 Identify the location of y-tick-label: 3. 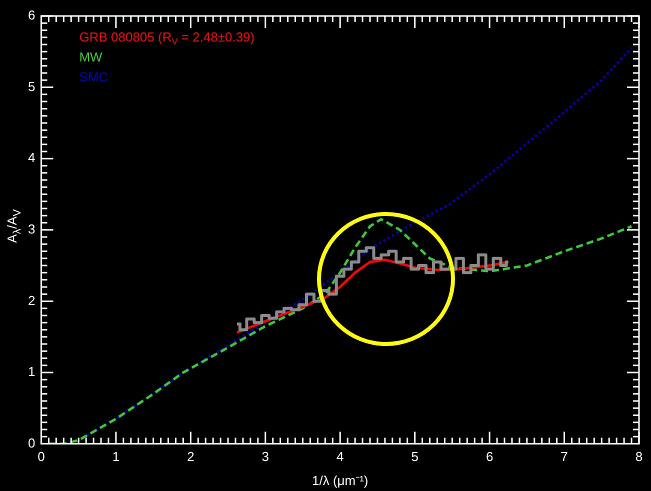
(32, 228).